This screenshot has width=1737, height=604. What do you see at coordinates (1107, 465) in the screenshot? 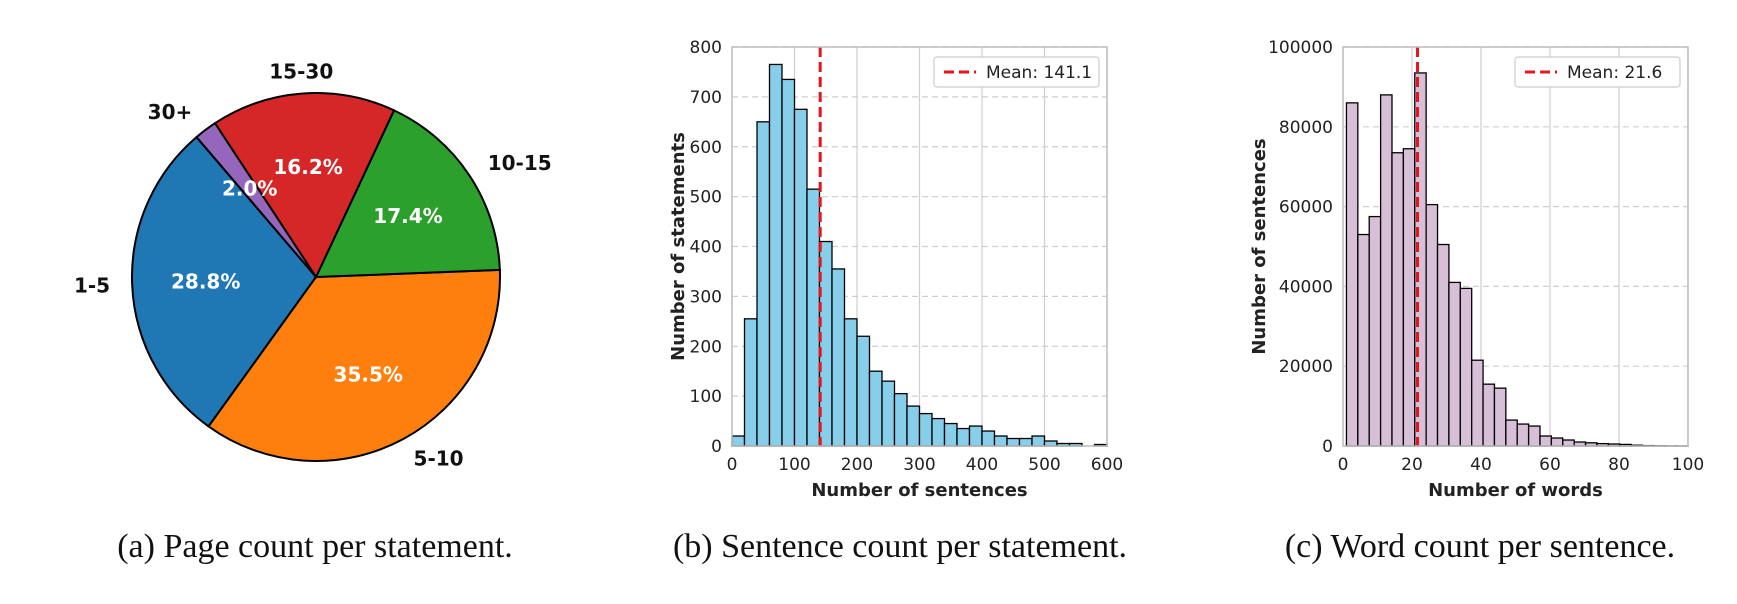
I see `x-tick-label: 600` at bounding box center [1107, 465].